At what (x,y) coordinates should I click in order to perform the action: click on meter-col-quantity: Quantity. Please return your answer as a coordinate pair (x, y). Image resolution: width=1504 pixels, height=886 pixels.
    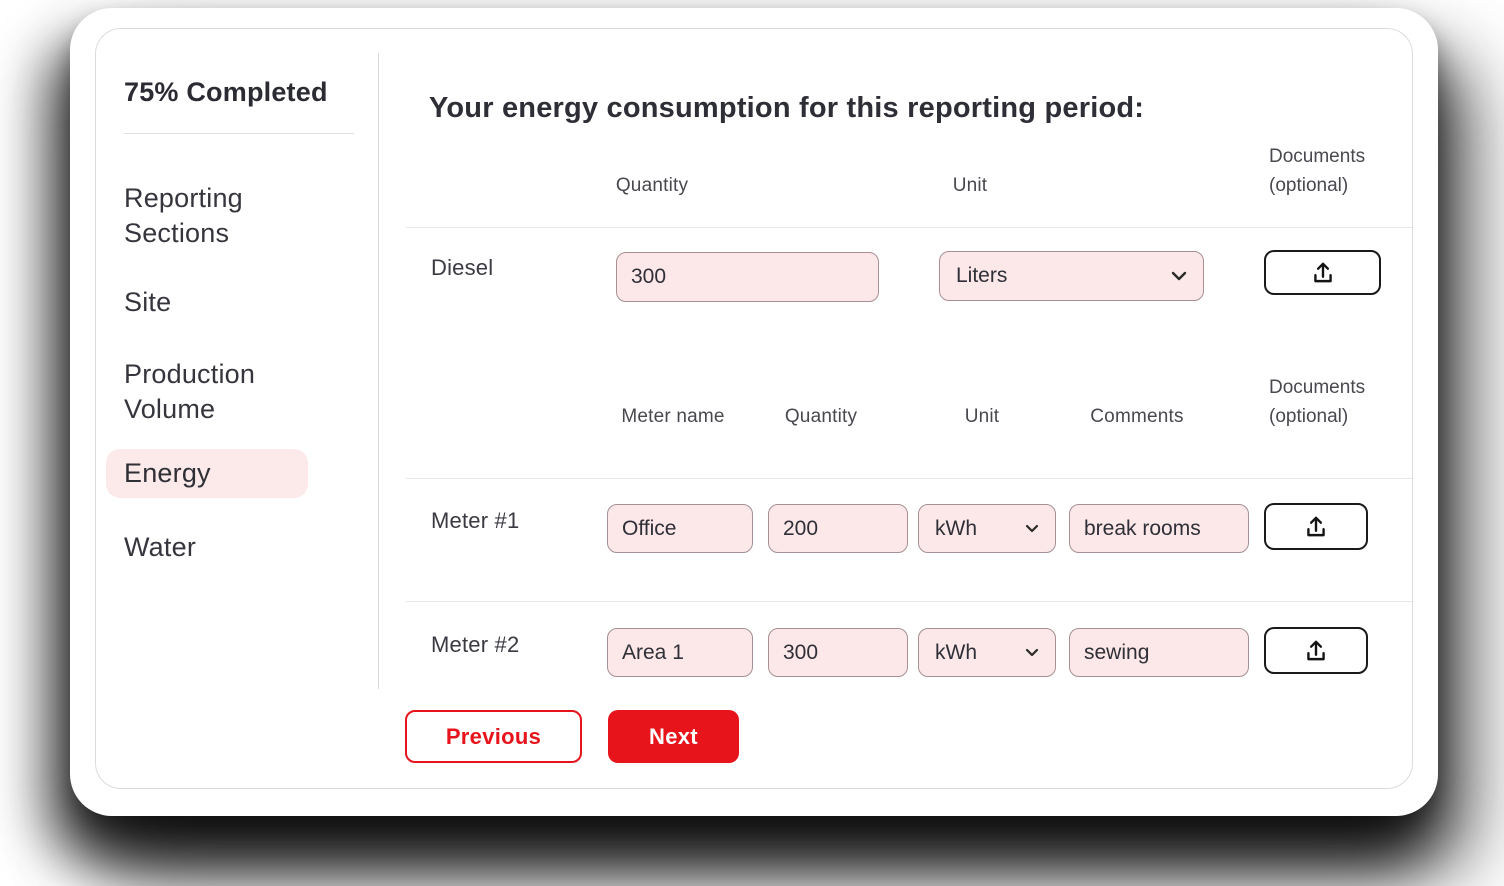
    Looking at the image, I should click on (821, 416).